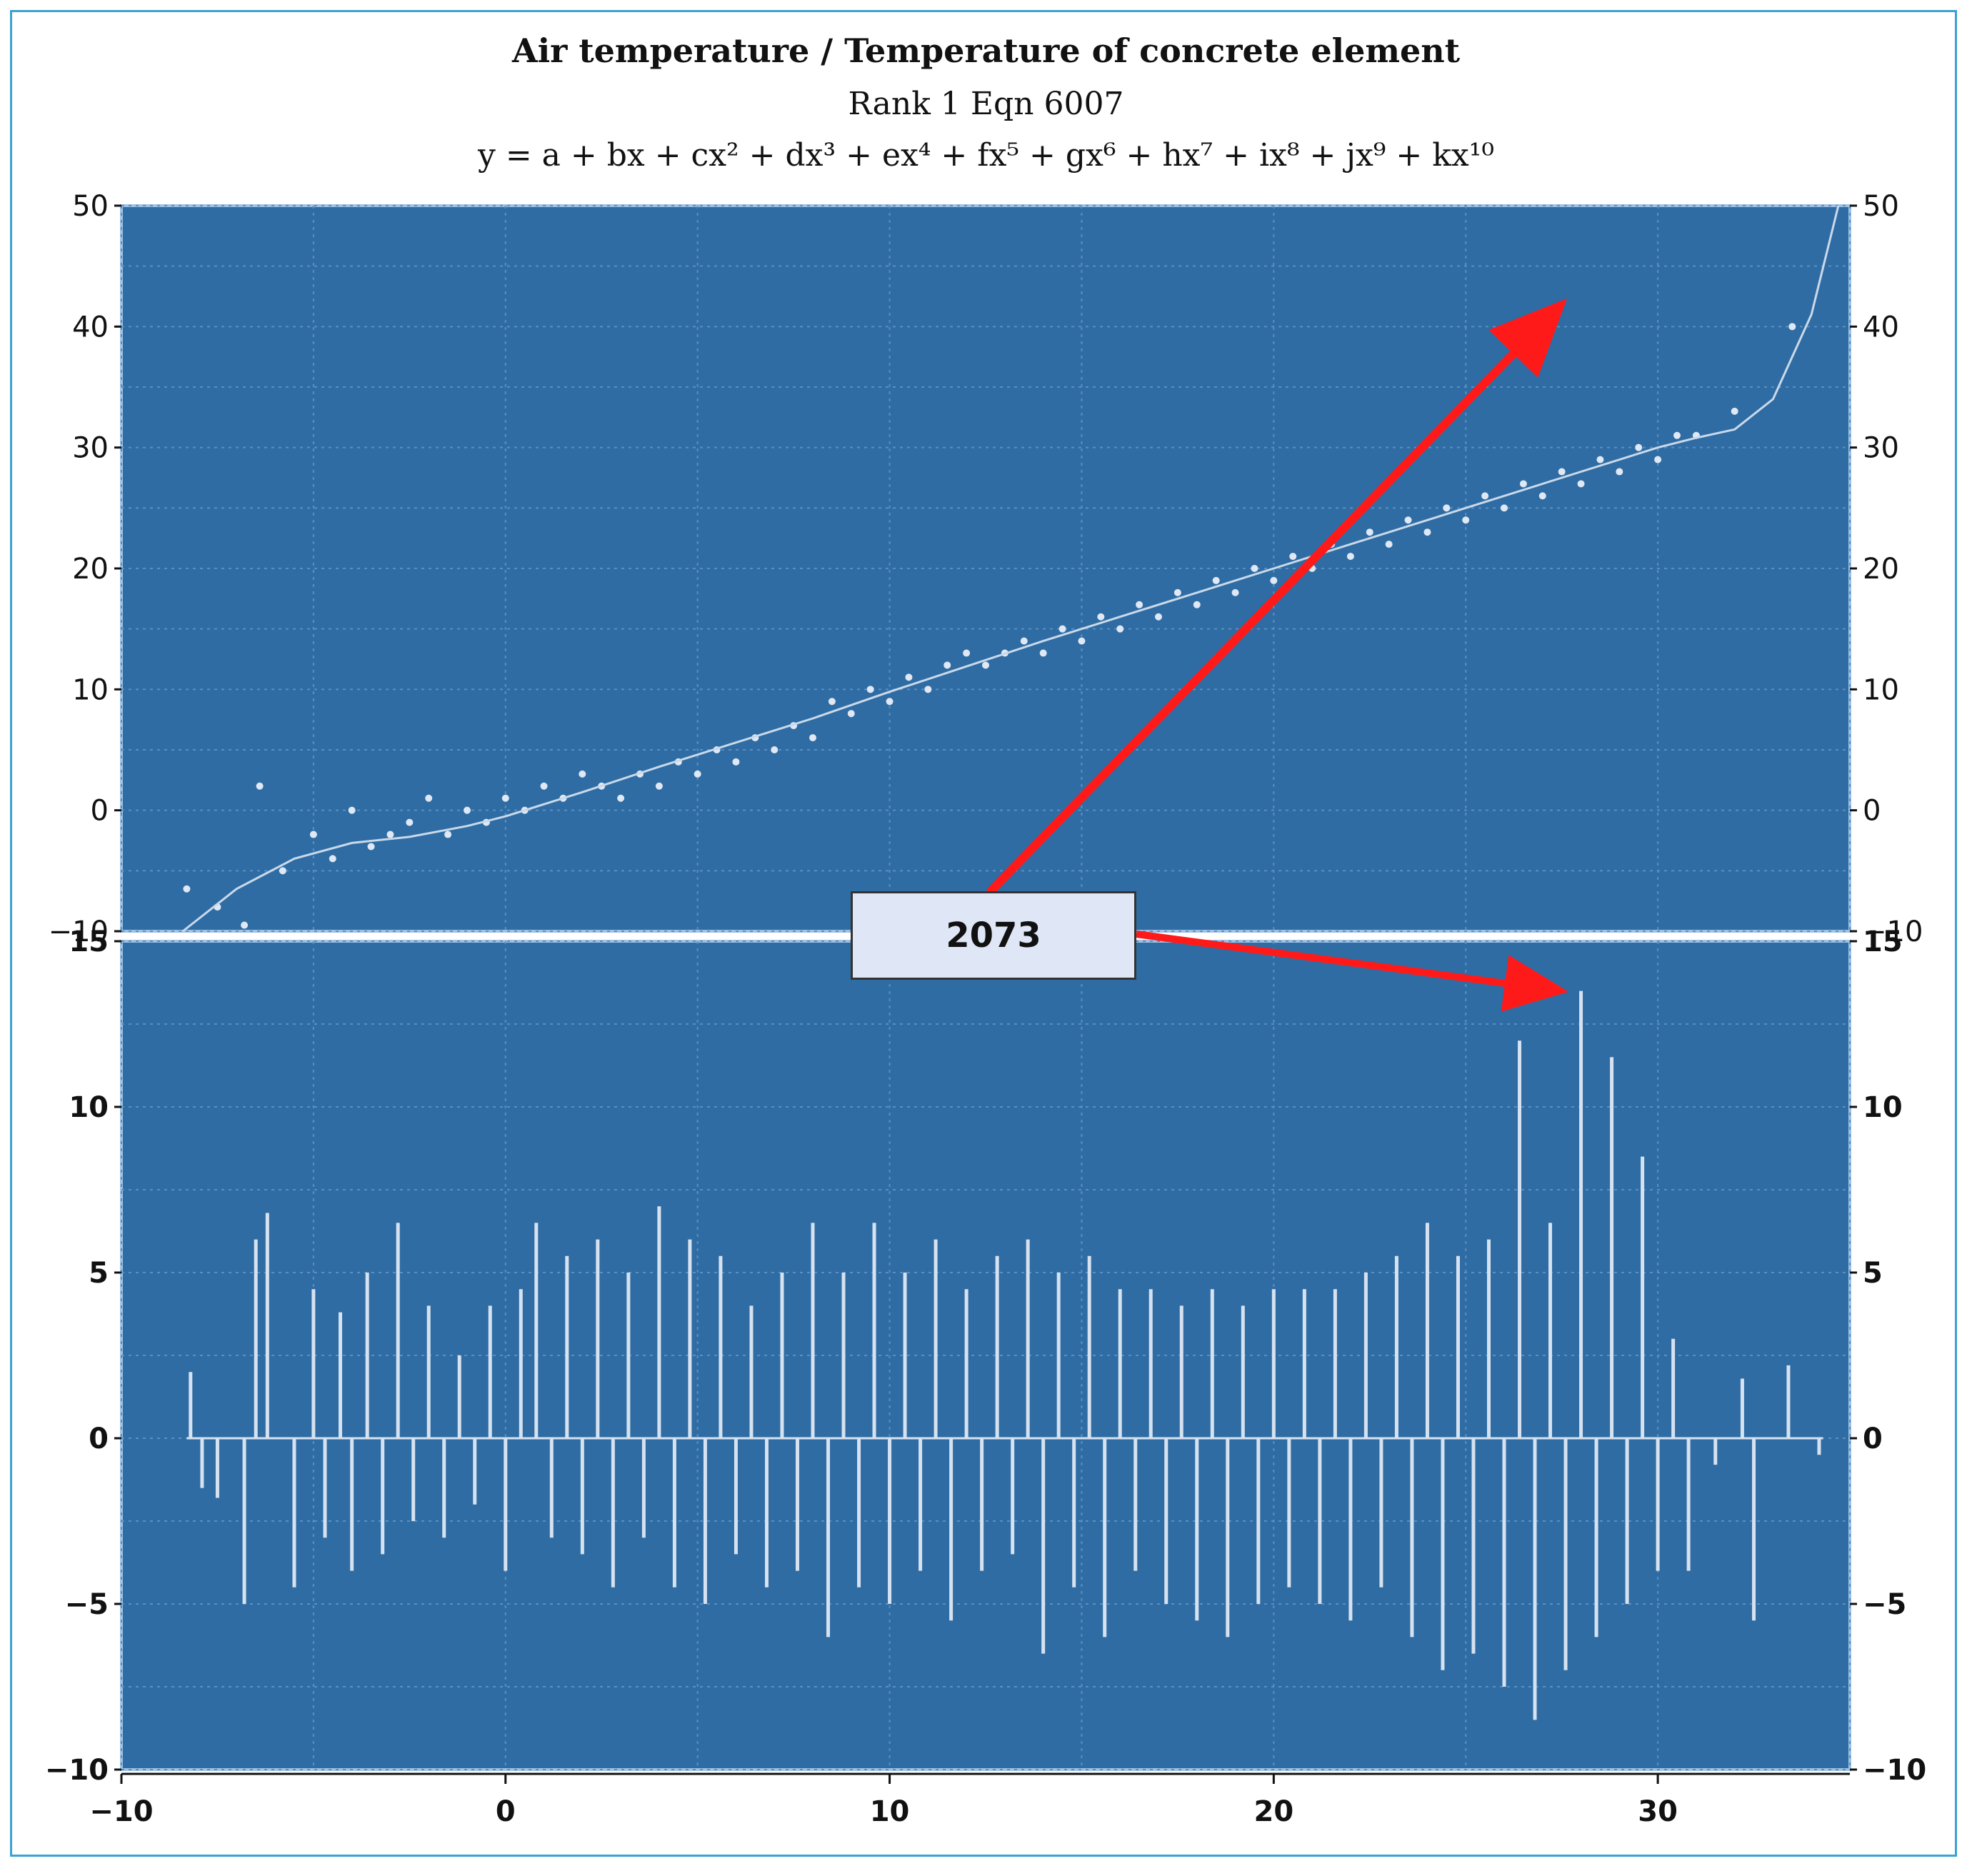 The width and height of the screenshot is (1972, 1876). I want to click on bottom-y-tick-label-left: 5, so click(99, 1273).